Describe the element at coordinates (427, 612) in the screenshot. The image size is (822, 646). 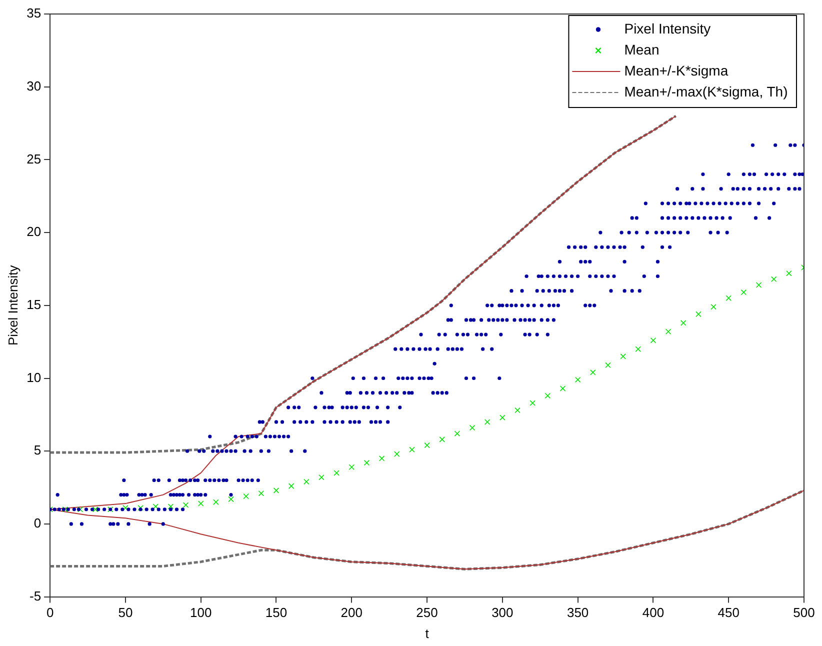
I see `x-tick-label: 250` at that location.